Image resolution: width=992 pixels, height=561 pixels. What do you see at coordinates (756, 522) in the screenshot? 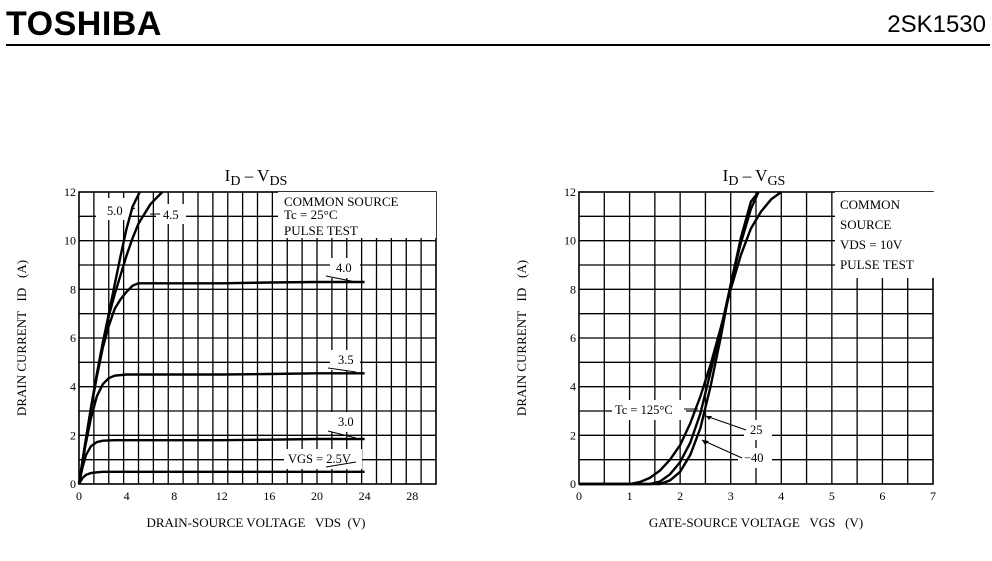
I see `x-axis-label: GATE-SOURCE VOLTAGE VGS (V)` at bounding box center [756, 522].